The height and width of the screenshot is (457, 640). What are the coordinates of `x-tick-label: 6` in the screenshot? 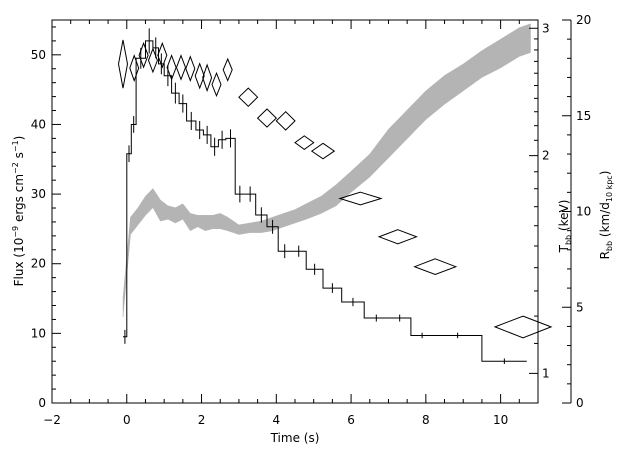 It's located at (351, 420).